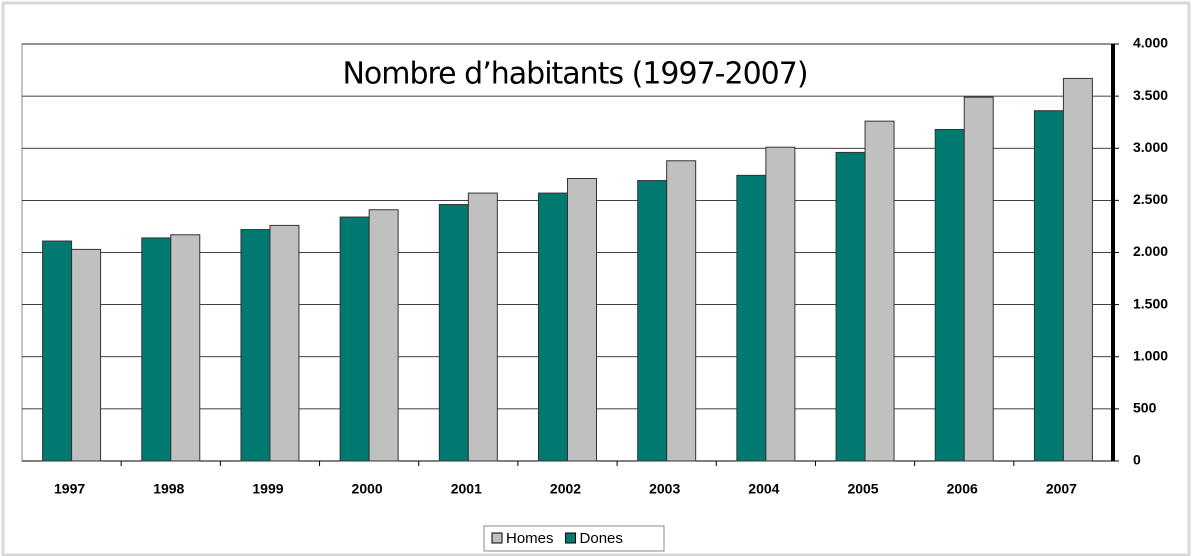  I want to click on x-tick-label: 2006, so click(962, 489).